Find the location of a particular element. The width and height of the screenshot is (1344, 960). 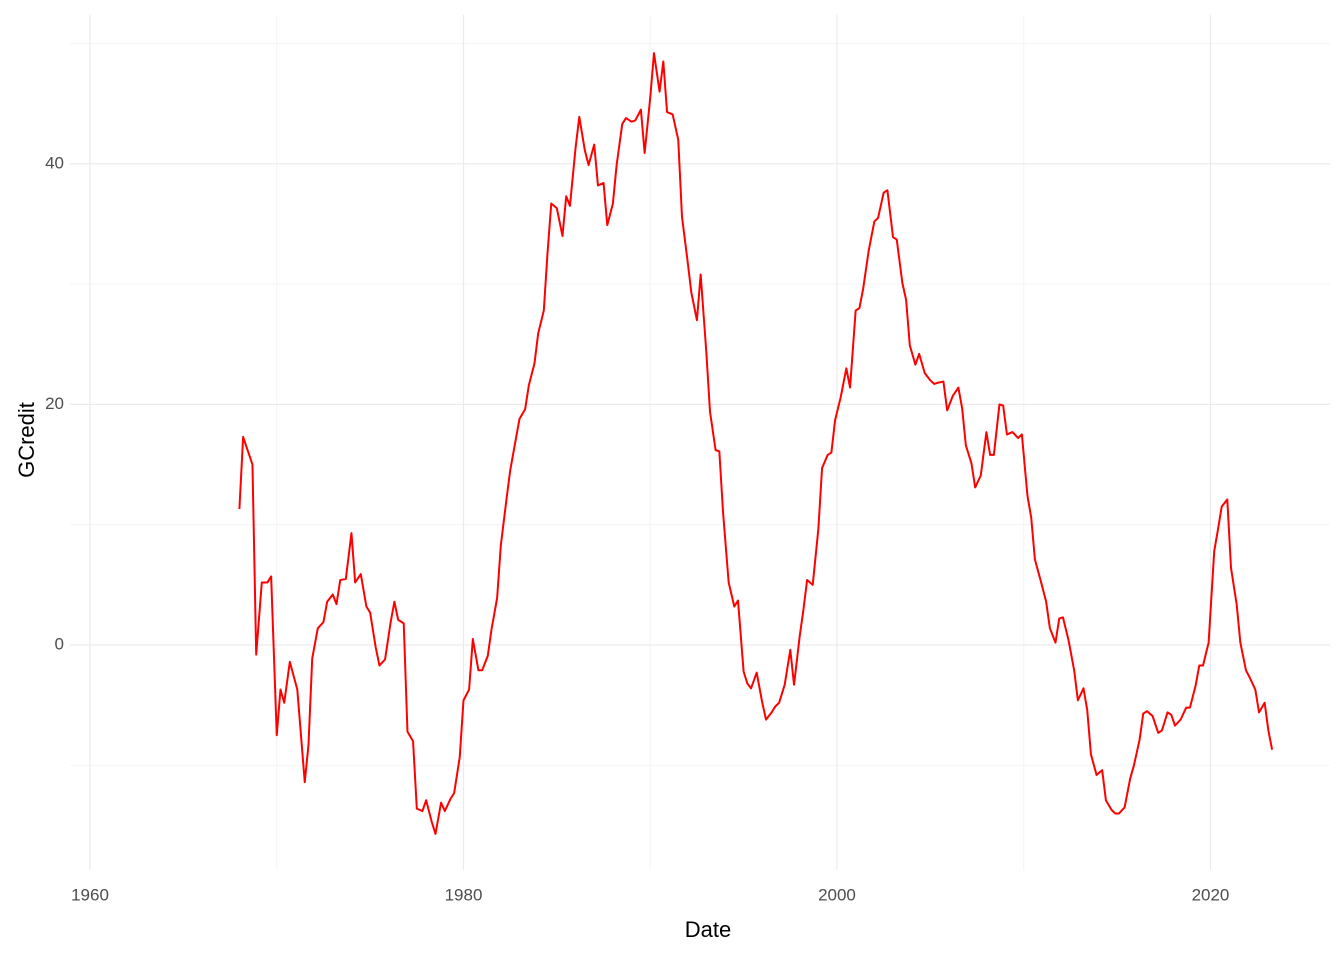

x-tick-label: 1980 is located at coordinates (464, 894).